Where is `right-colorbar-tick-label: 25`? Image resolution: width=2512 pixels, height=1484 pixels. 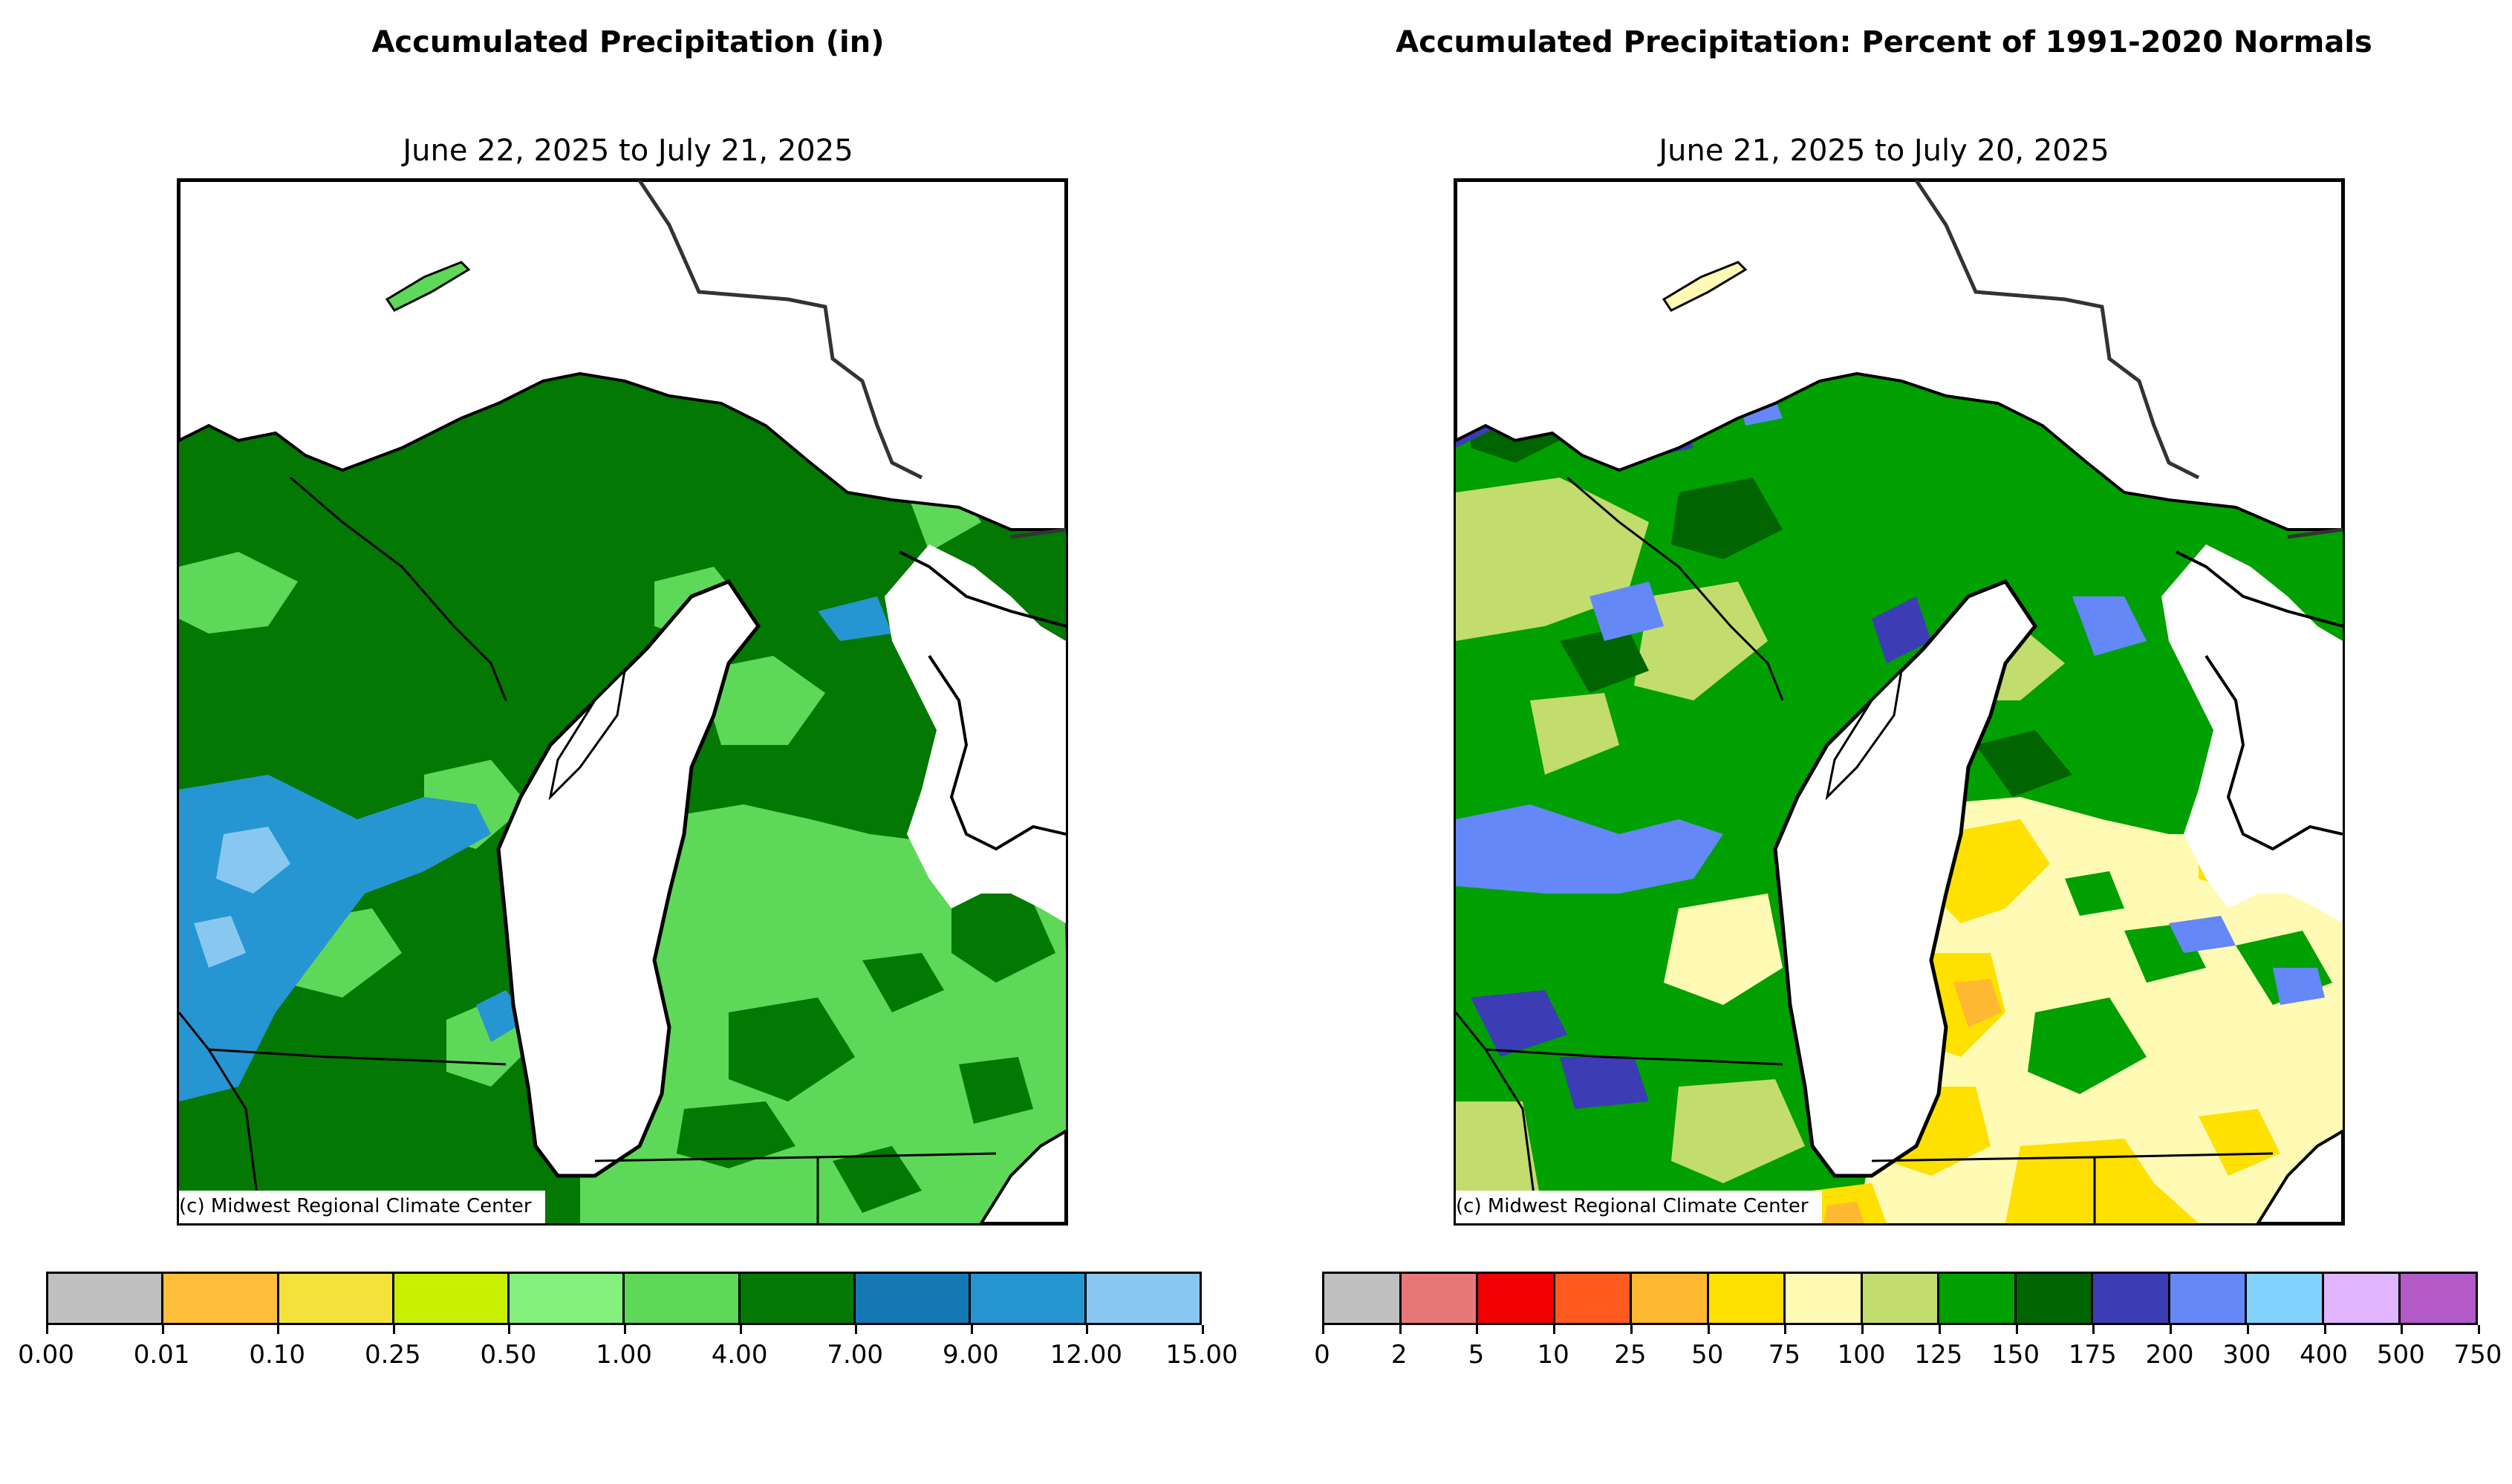 right-colorbar-tick-label: 25 is located at coordinates (1630, 1355).